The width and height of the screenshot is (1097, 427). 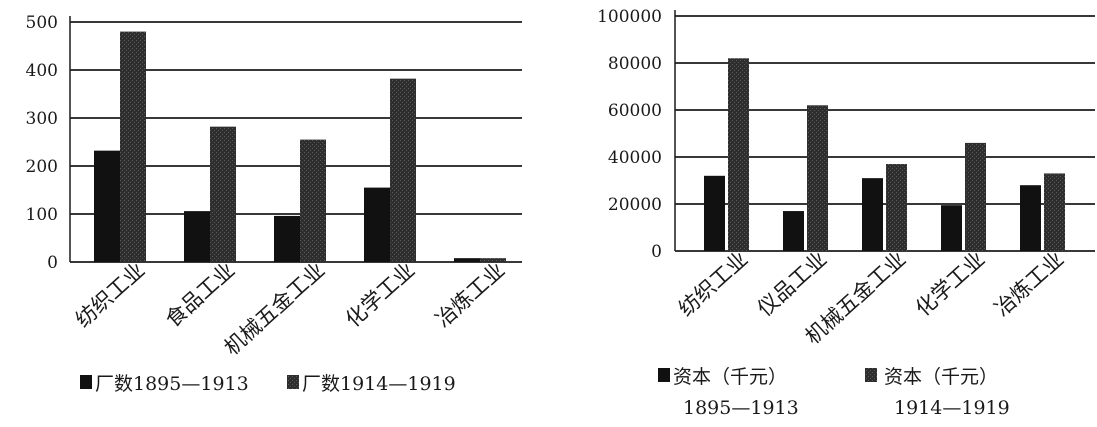 What do you see at coordinates (741, 408) in the screenshot?
I see `legend-label: 1895—1913` at bounding box center [741, 408].